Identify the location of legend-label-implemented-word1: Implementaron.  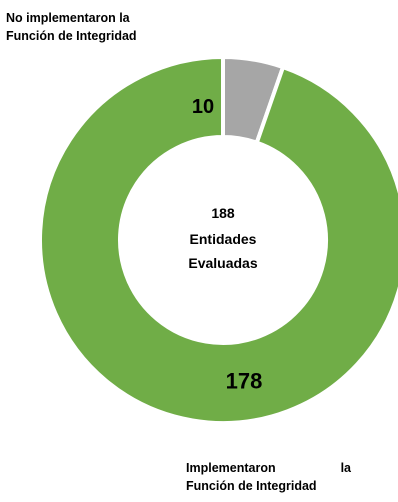
(231, 468).